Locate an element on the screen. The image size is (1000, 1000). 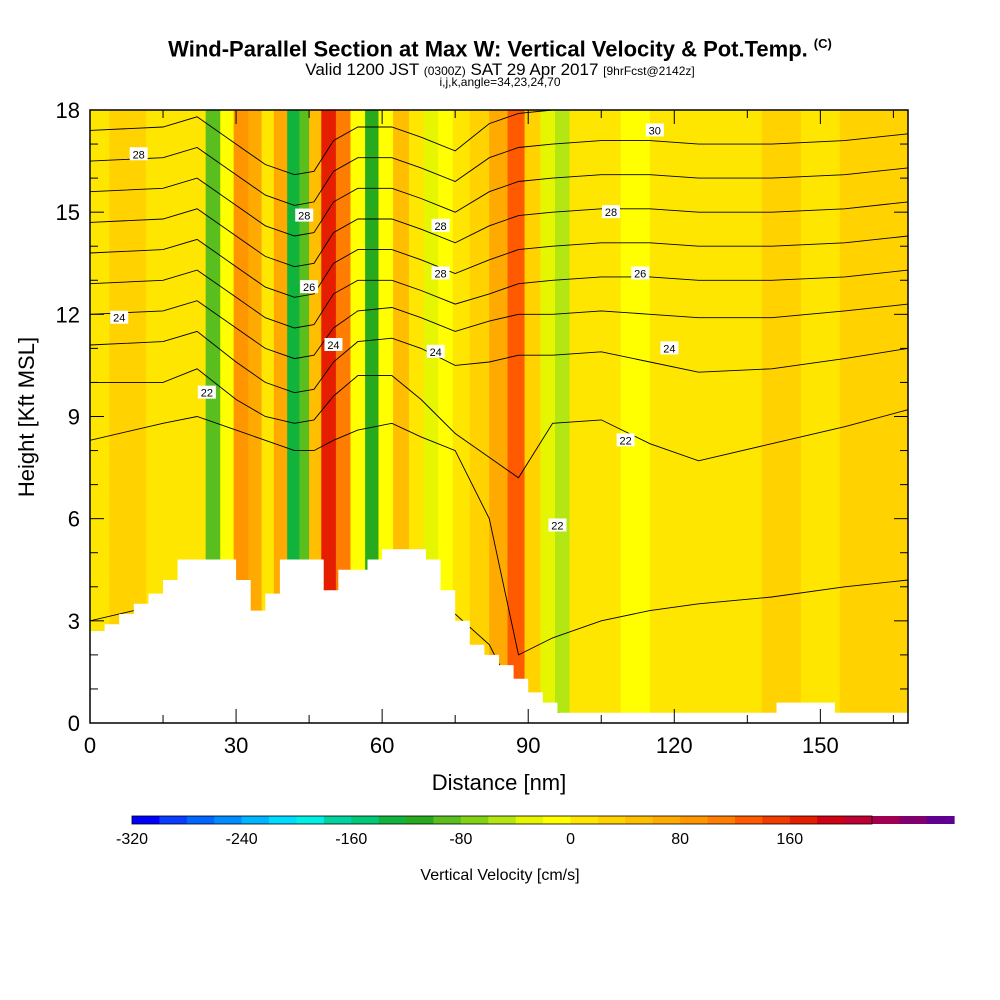
terrain-mask is located at coordinates (499, 636).